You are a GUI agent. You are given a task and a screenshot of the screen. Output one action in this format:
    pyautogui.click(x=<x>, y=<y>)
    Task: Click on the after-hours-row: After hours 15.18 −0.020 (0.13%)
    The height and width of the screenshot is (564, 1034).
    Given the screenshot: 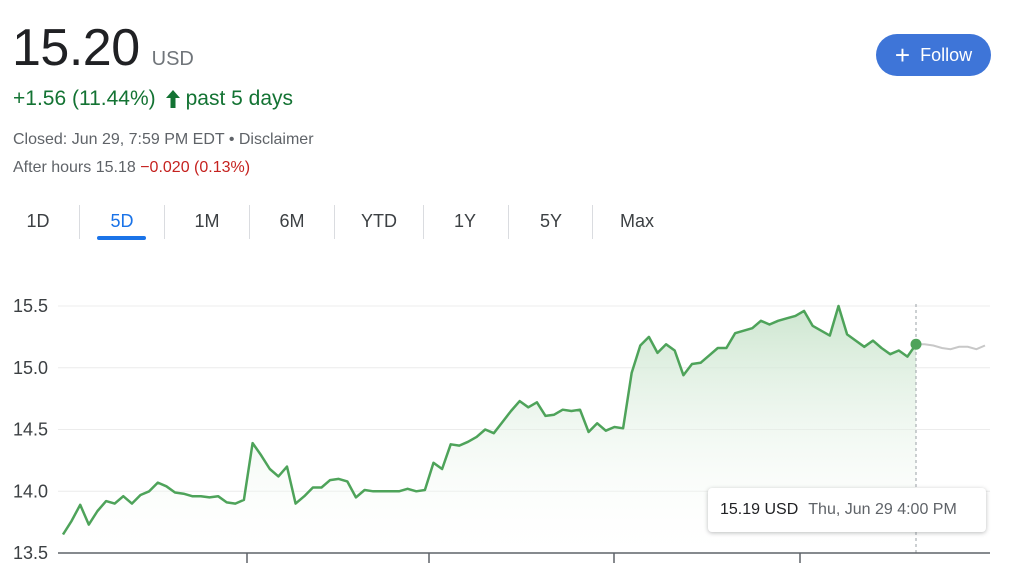 What is the action you would take?
    pyautogui.click(x=131, y=168)
    